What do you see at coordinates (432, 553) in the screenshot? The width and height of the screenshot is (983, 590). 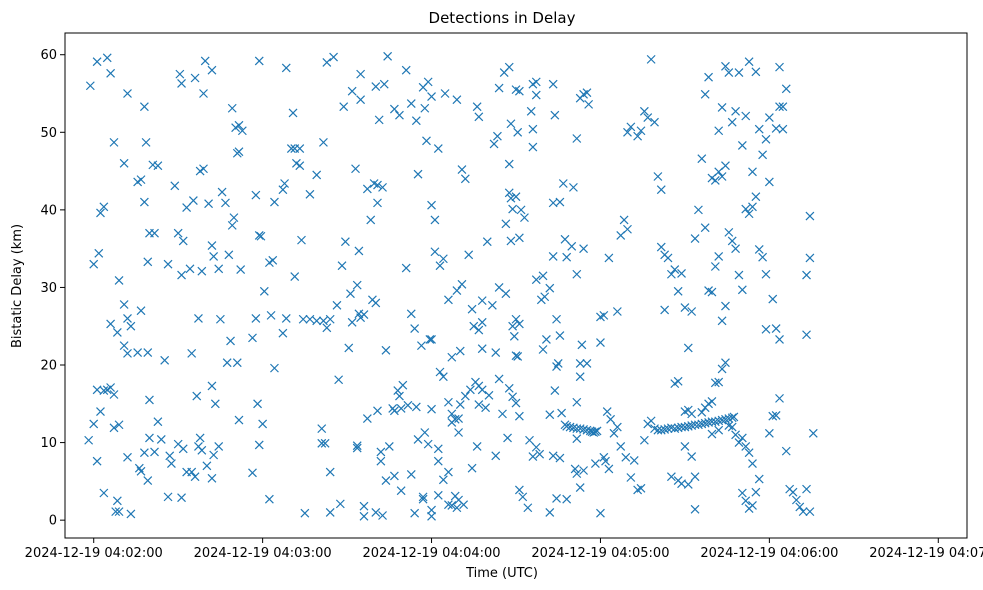 I see `x-tick-label: 2024-12-19 04:04:00` at bounding box center [432, 553].